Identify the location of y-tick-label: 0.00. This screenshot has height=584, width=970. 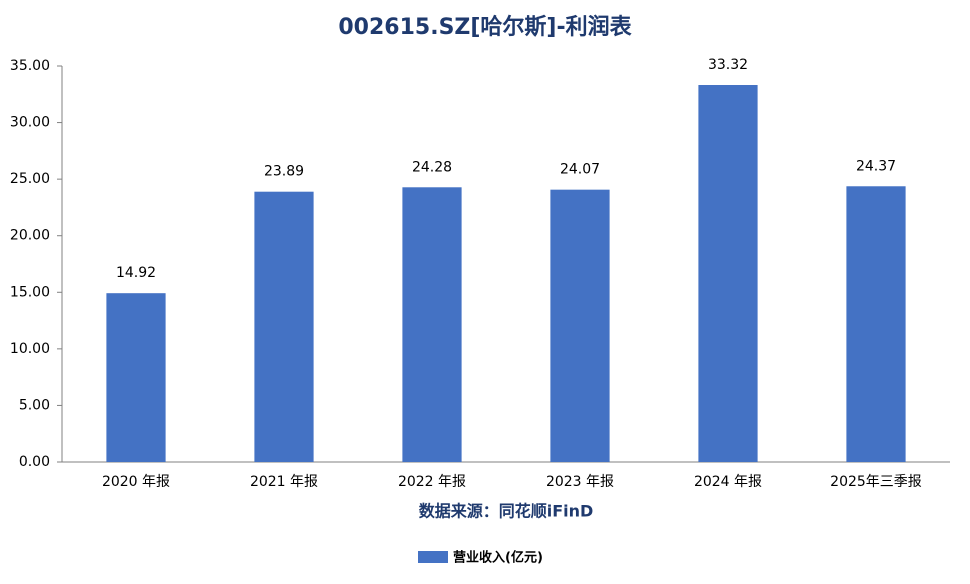
(34, 462).